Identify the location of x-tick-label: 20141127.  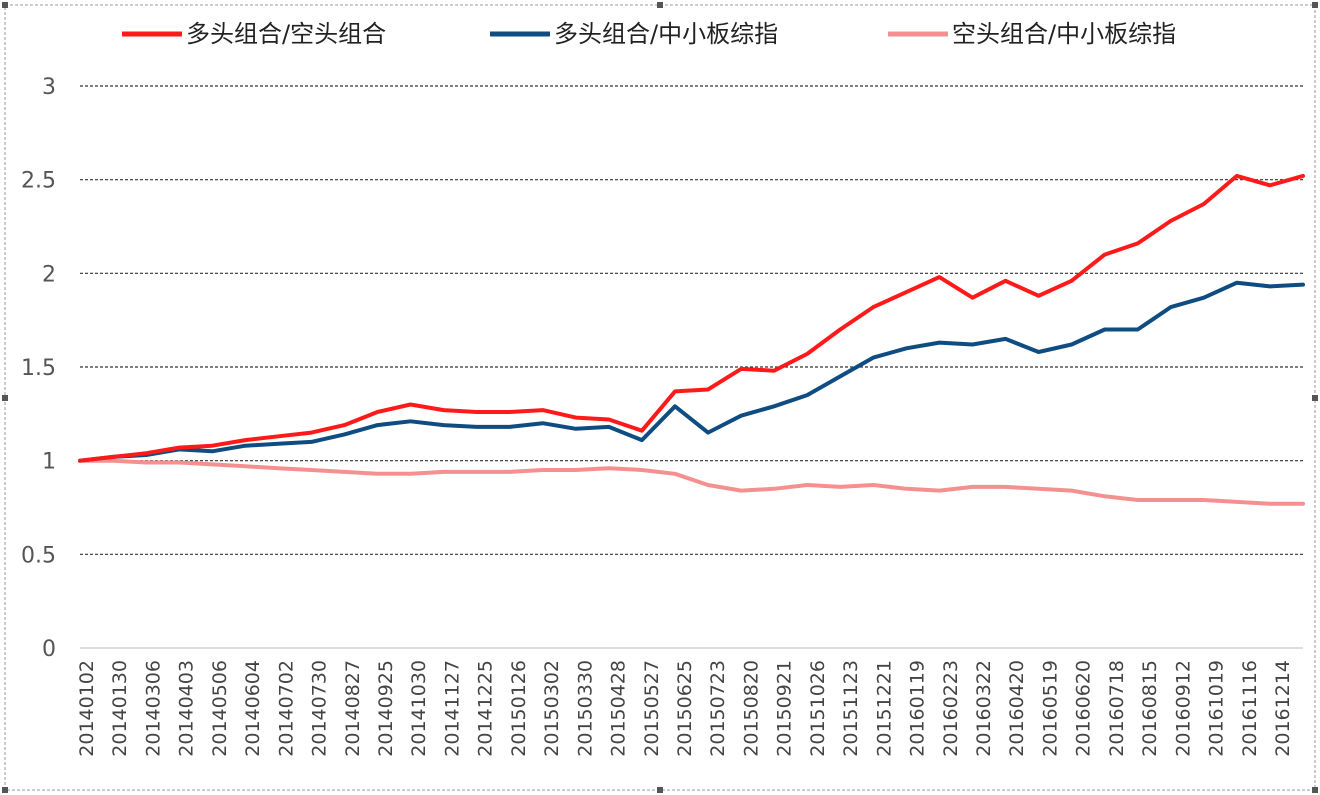
(452, 708).